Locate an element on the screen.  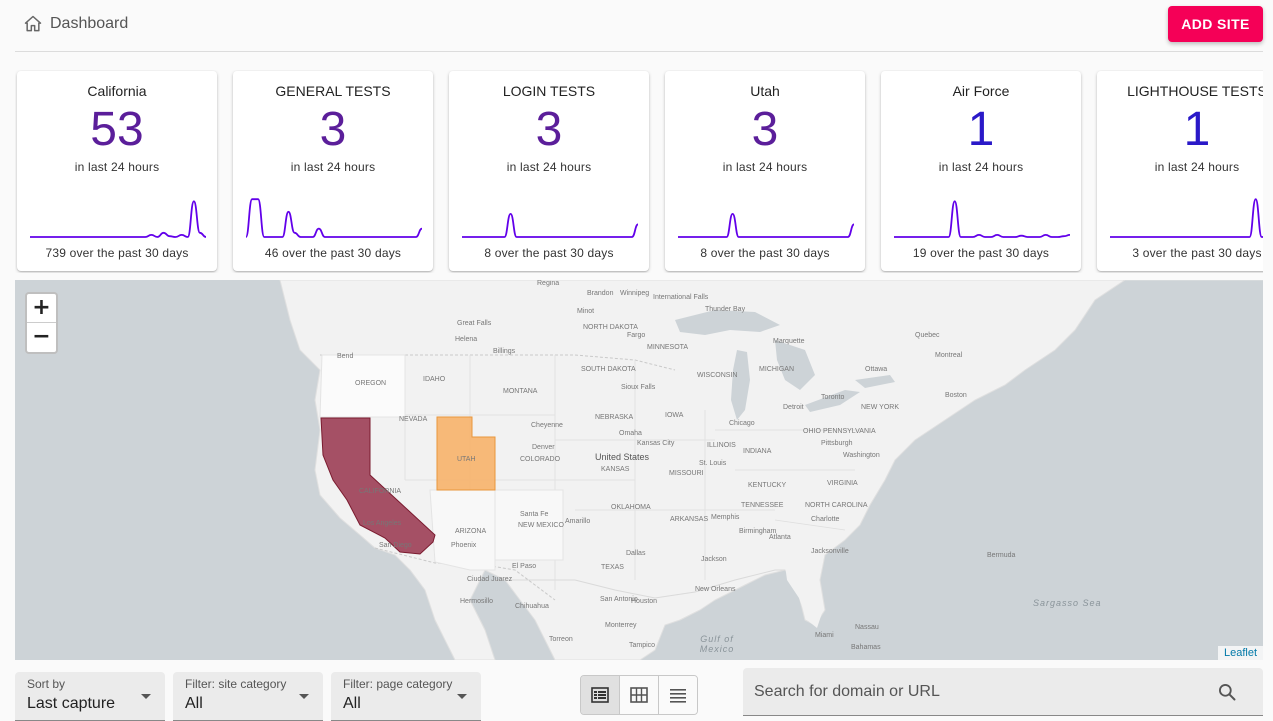
list-detail-icon is located at coordinates (600, 695).